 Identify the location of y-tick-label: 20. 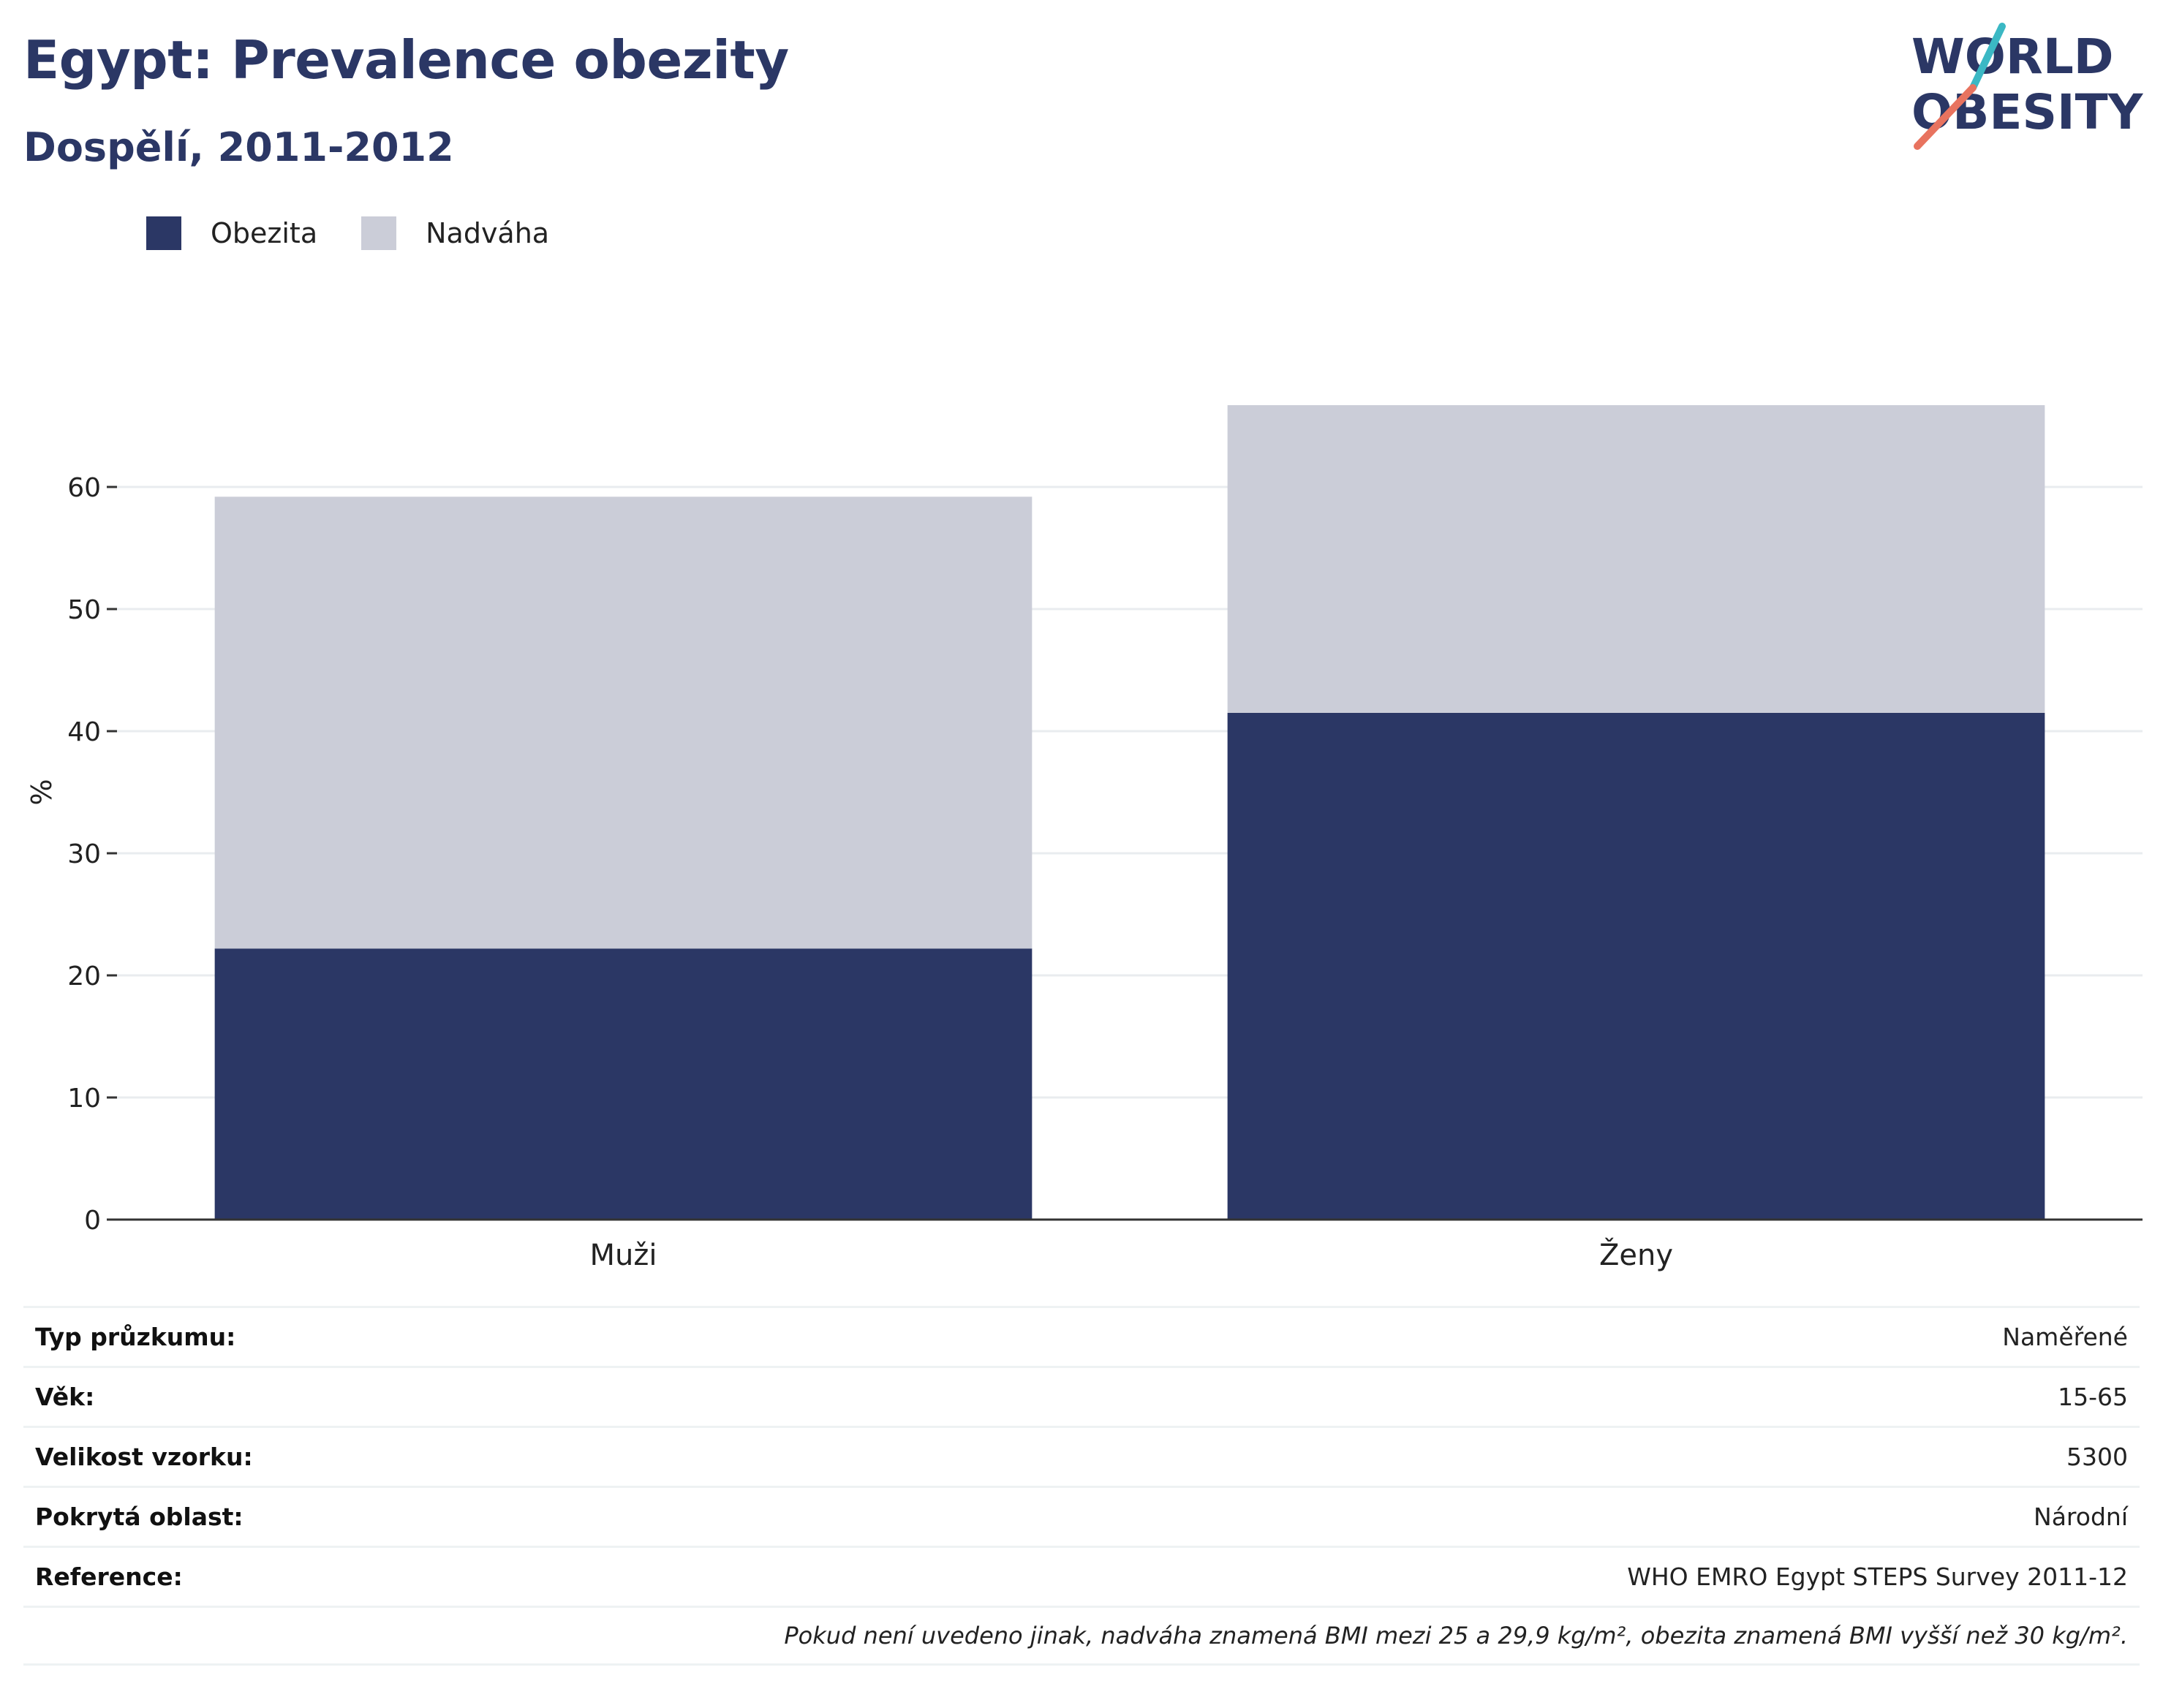
(84, 976).